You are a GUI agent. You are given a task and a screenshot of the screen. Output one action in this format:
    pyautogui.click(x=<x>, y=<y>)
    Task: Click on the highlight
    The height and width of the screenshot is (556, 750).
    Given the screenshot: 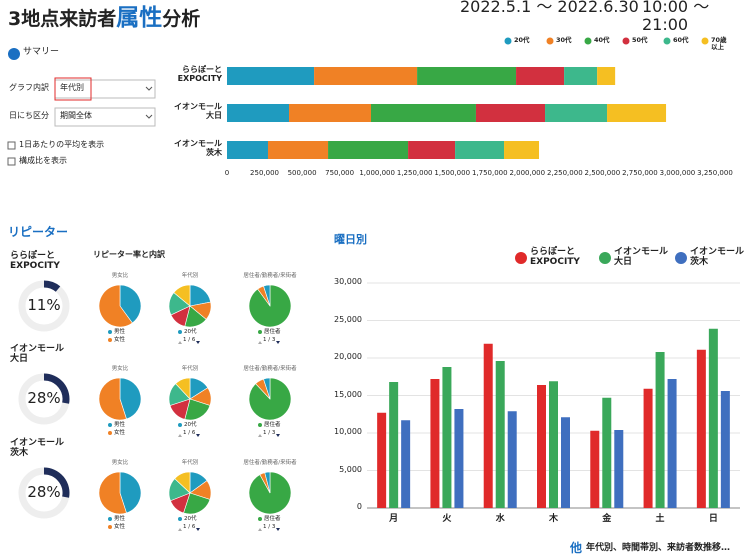 What is the action you would take?
    pyautogui.click(x=73, y=89)
    